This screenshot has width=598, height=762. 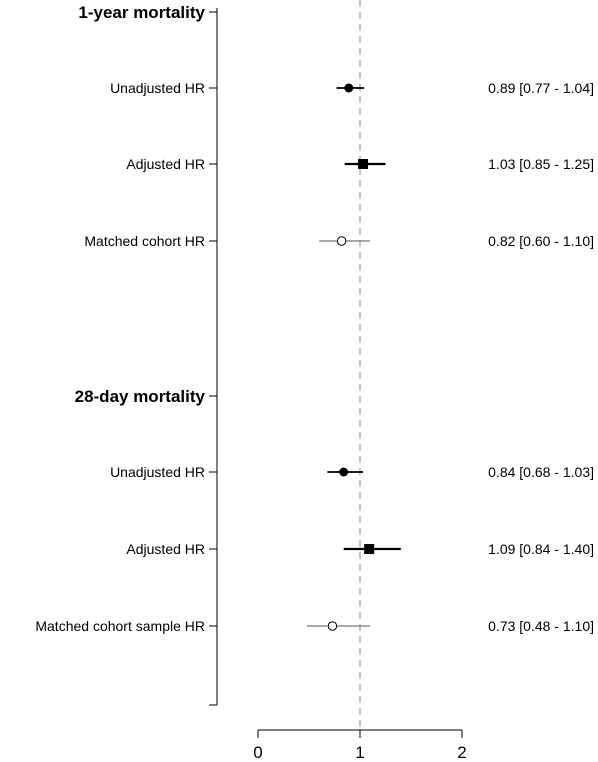 What do you see at coordinates (541, 549) in the screenshot?
I see `estimate-label: 1.09 [0.84 - 1.40]` at bounding box center [541, 549].